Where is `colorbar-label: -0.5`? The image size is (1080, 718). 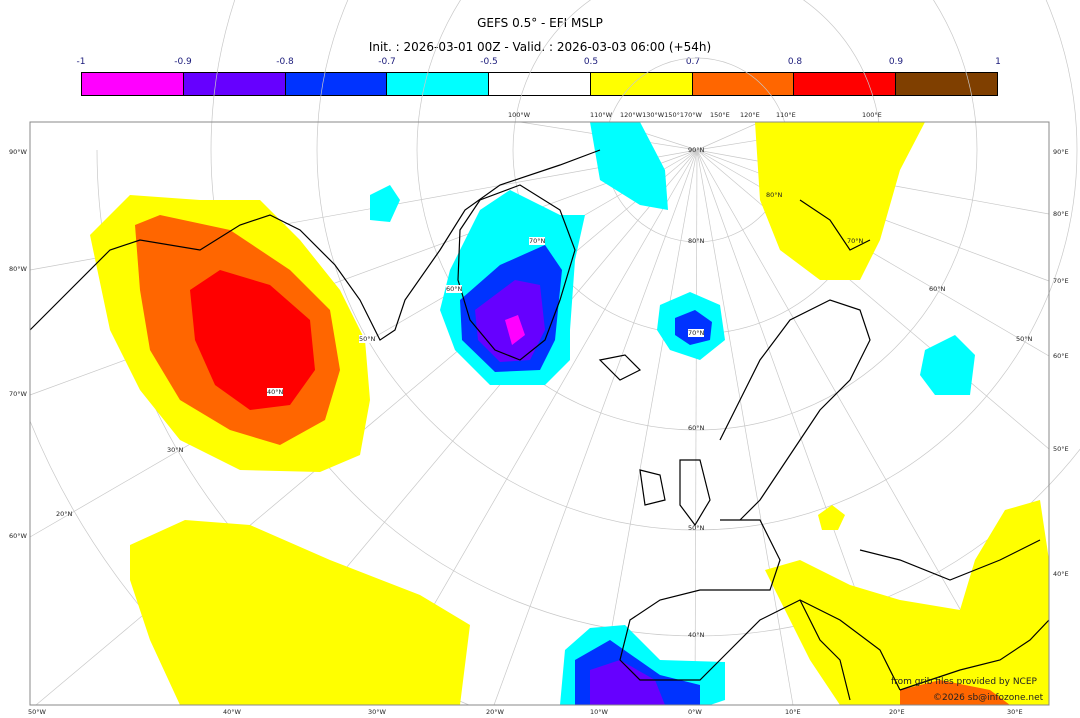 colorbar-label: -0.5 is located at coordinates (489, 62).